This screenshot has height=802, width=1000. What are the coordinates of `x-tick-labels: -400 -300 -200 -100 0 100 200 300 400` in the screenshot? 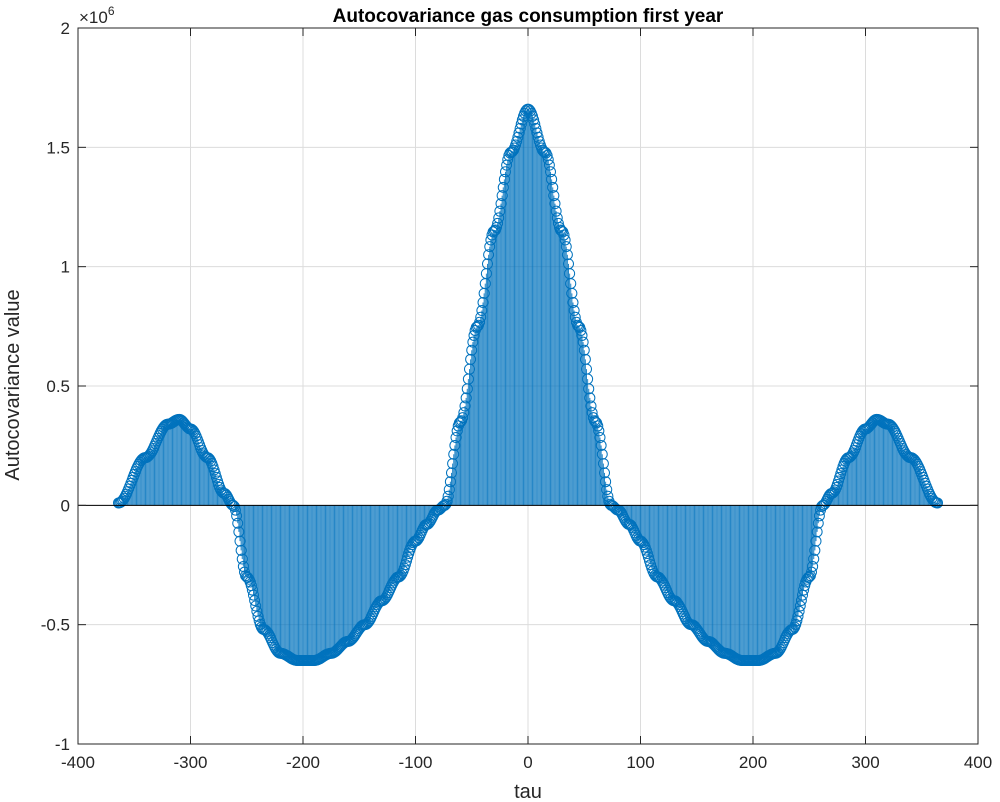 It's located at (526, 762).